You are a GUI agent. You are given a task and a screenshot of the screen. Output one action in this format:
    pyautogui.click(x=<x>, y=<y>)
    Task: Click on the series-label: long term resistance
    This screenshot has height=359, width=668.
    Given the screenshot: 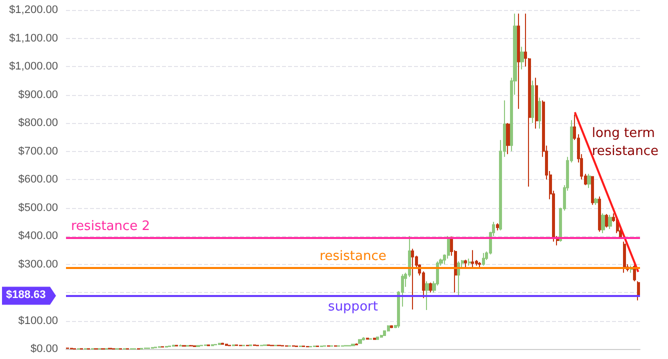 What is the action you would take?
    pyautogui.click(x=626, y=142)
    